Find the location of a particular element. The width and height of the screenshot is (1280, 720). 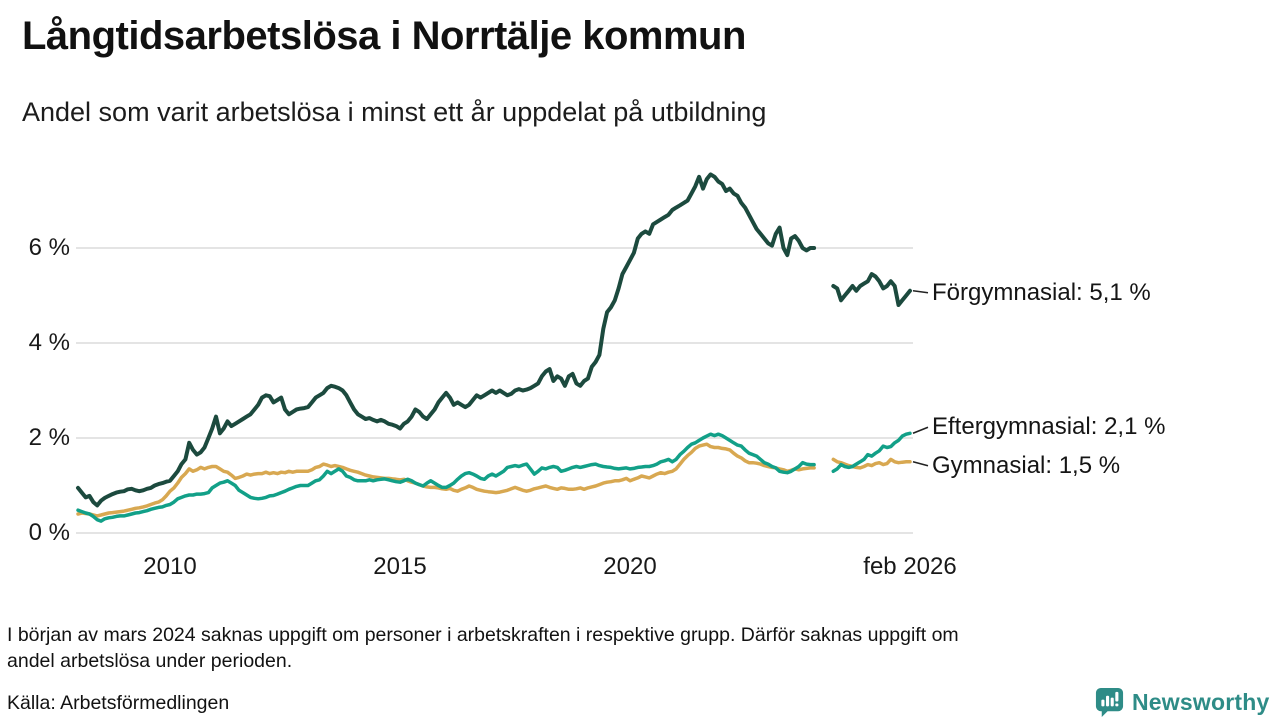

newsworthy-branding: Newsworthy is located at coordinates (1181, 702).